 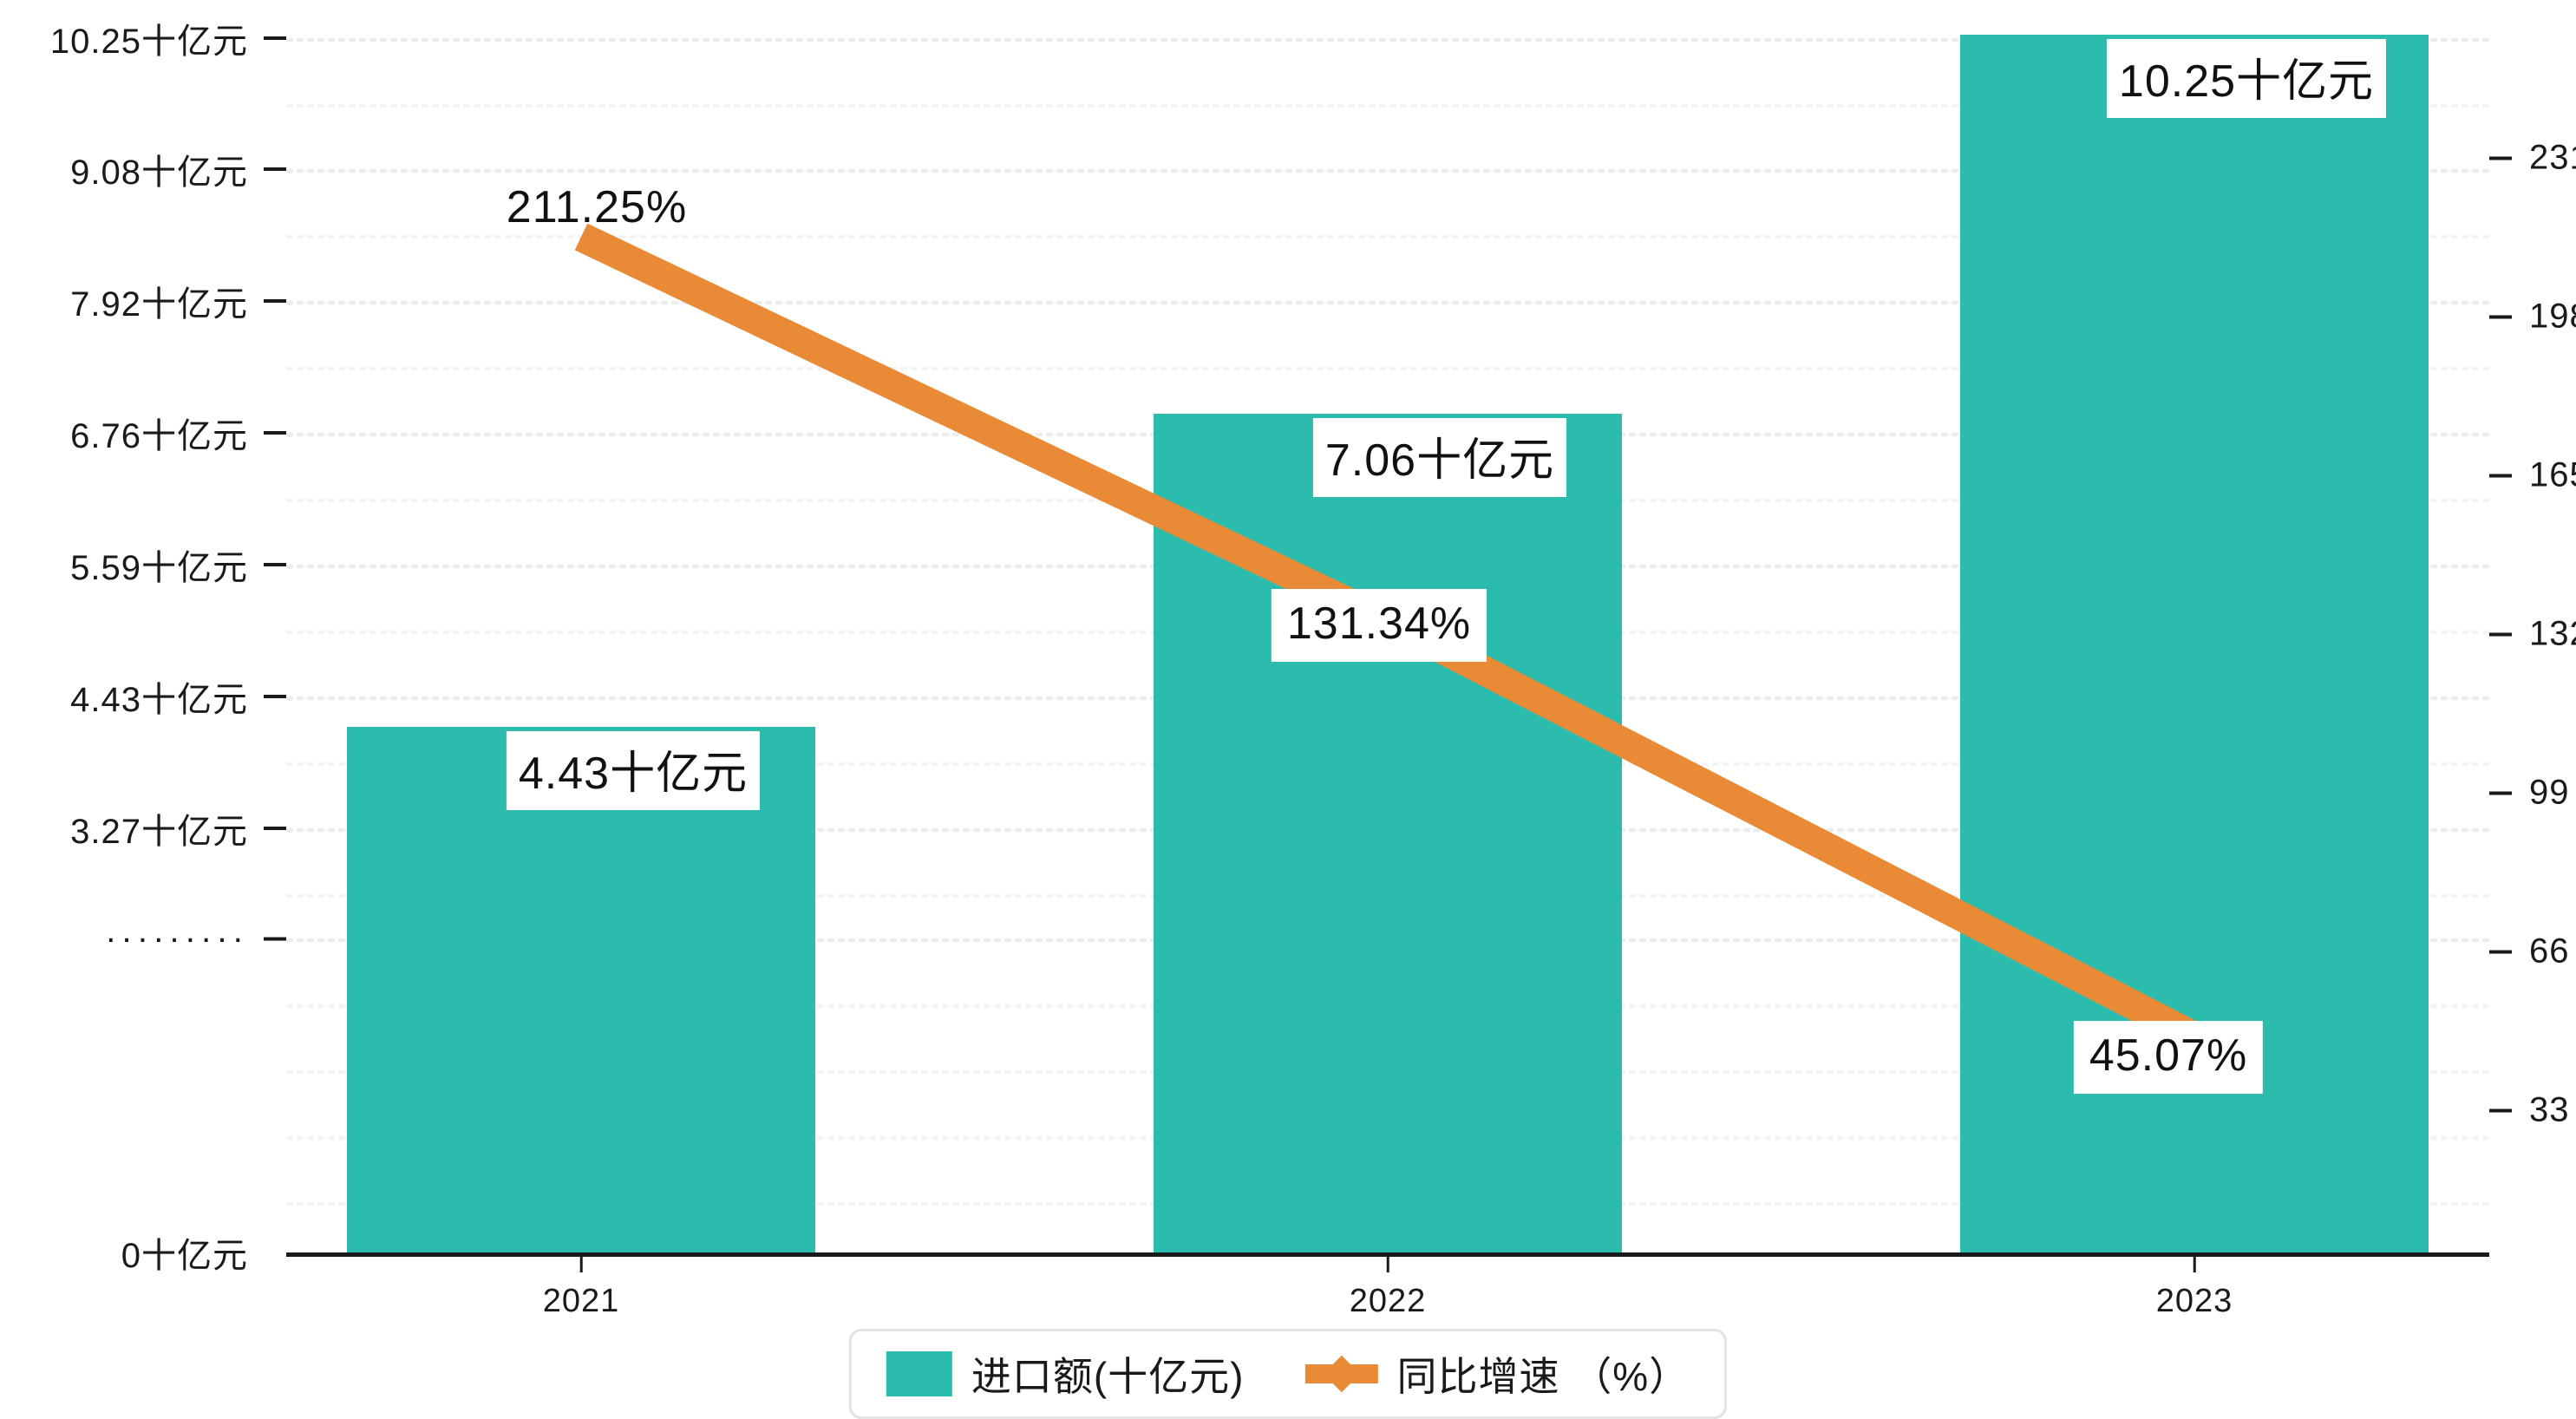 I want to click on y-axis-right-tick: 33, so click(x=2529, y=1110).